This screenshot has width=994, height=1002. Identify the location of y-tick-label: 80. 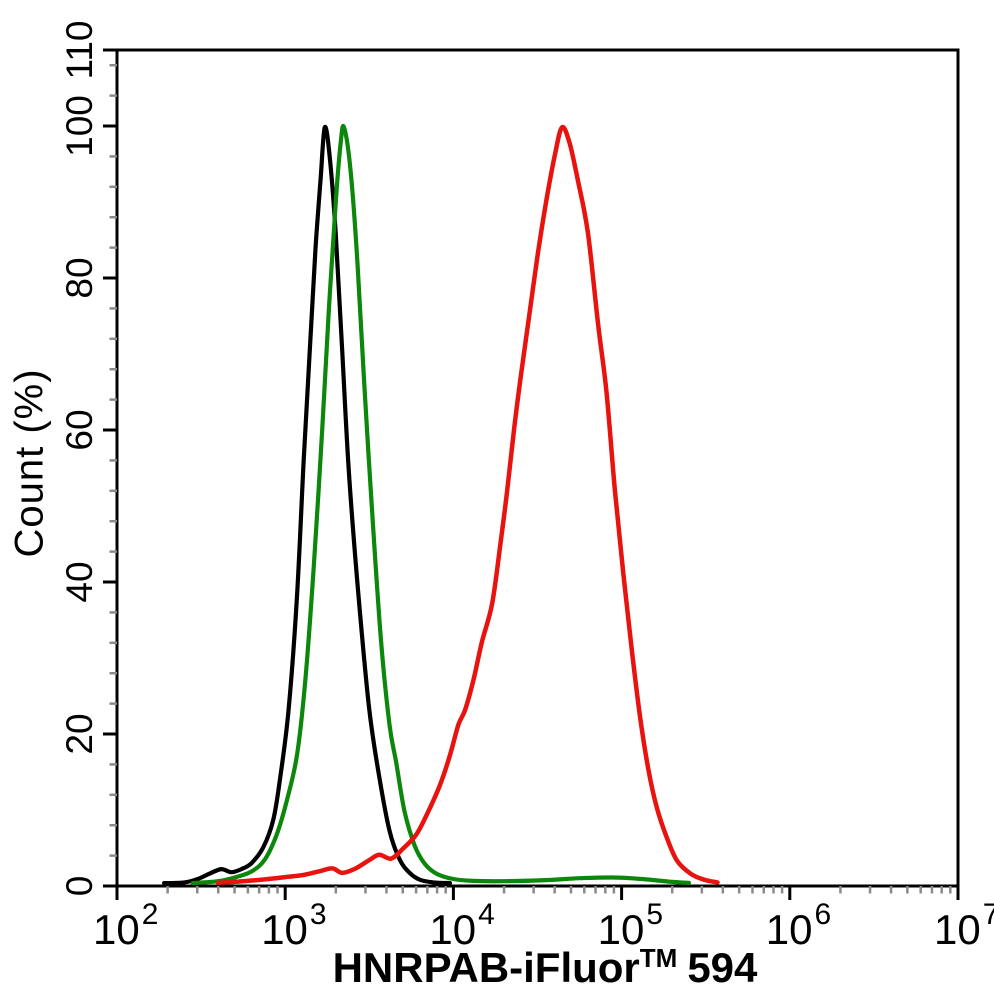
(79, 277).